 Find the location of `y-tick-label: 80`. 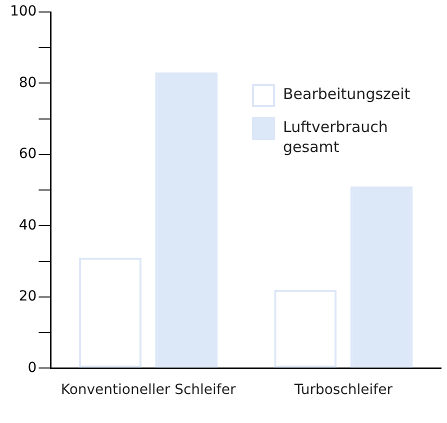

y-tick-label: 80 is located at coordinates (27, 82).